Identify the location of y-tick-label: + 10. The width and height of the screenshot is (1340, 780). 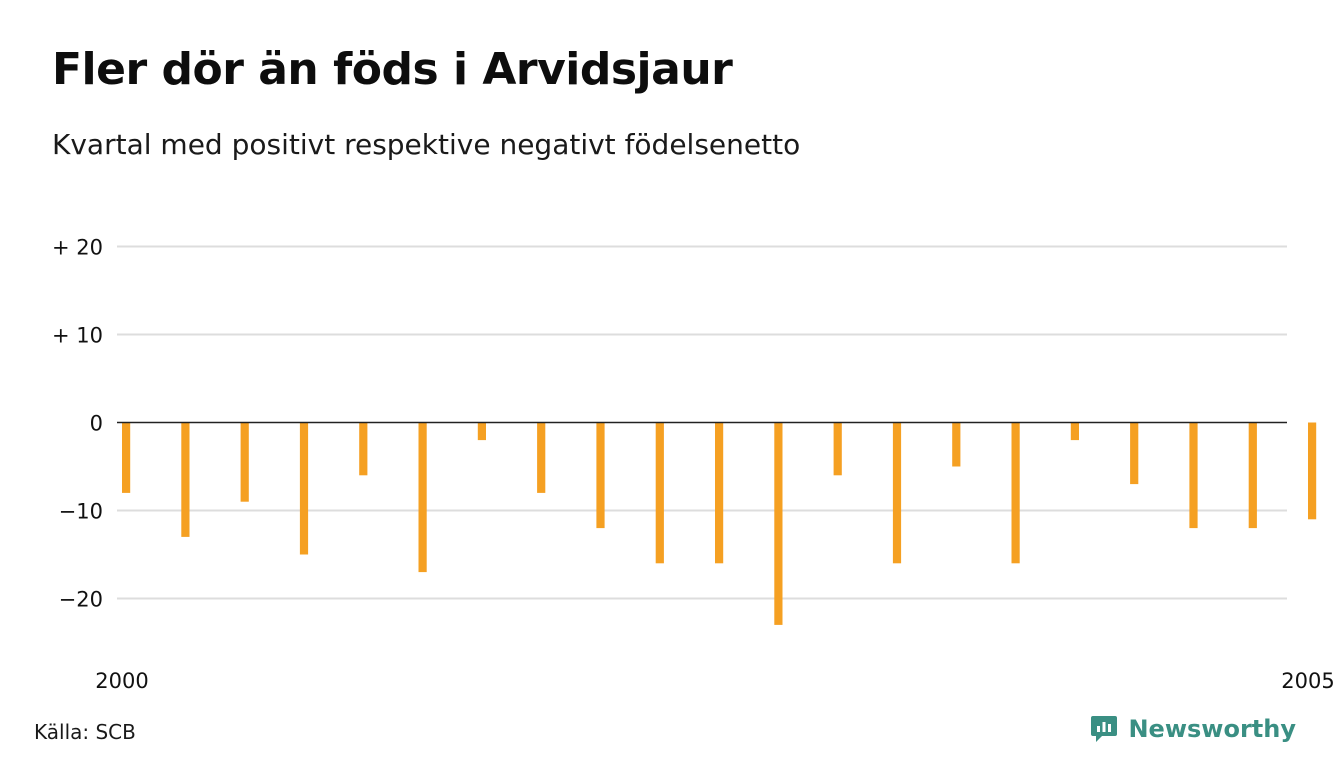
(77, 336).